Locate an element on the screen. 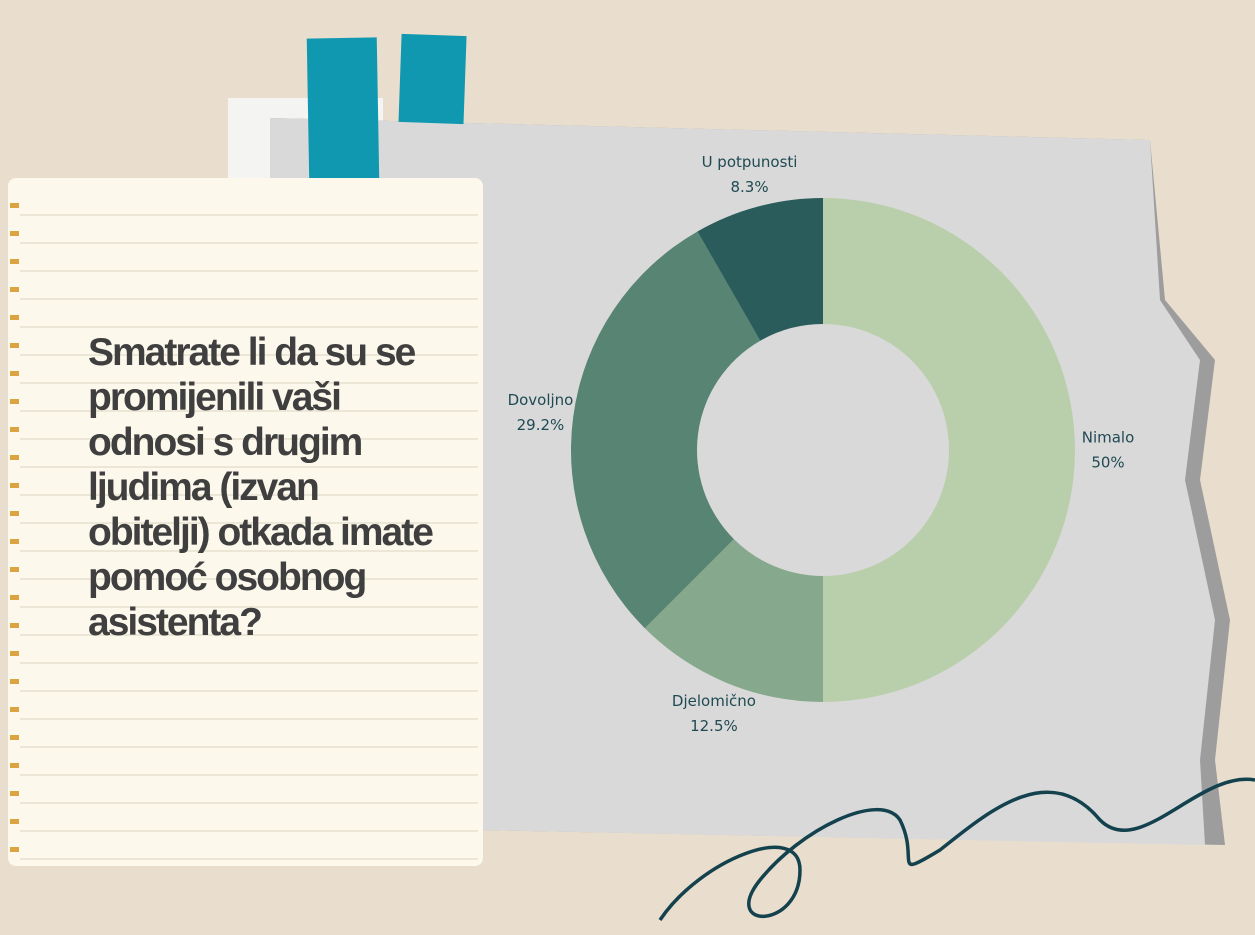 This screenshot has height=935, width=1255. slice-label: Dovoljno is located at coordinates (541, 400).